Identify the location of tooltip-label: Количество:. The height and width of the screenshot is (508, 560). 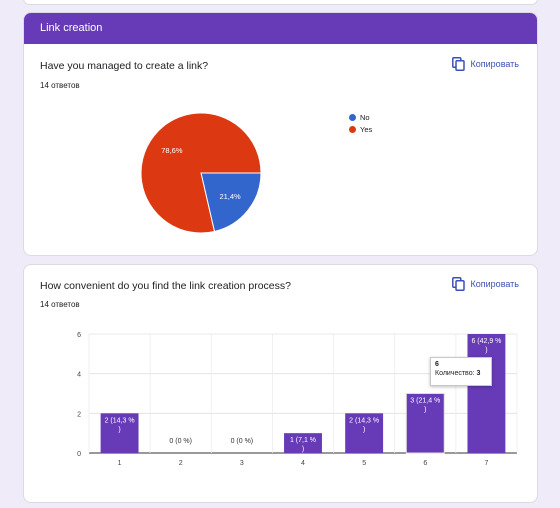
(455, 373).